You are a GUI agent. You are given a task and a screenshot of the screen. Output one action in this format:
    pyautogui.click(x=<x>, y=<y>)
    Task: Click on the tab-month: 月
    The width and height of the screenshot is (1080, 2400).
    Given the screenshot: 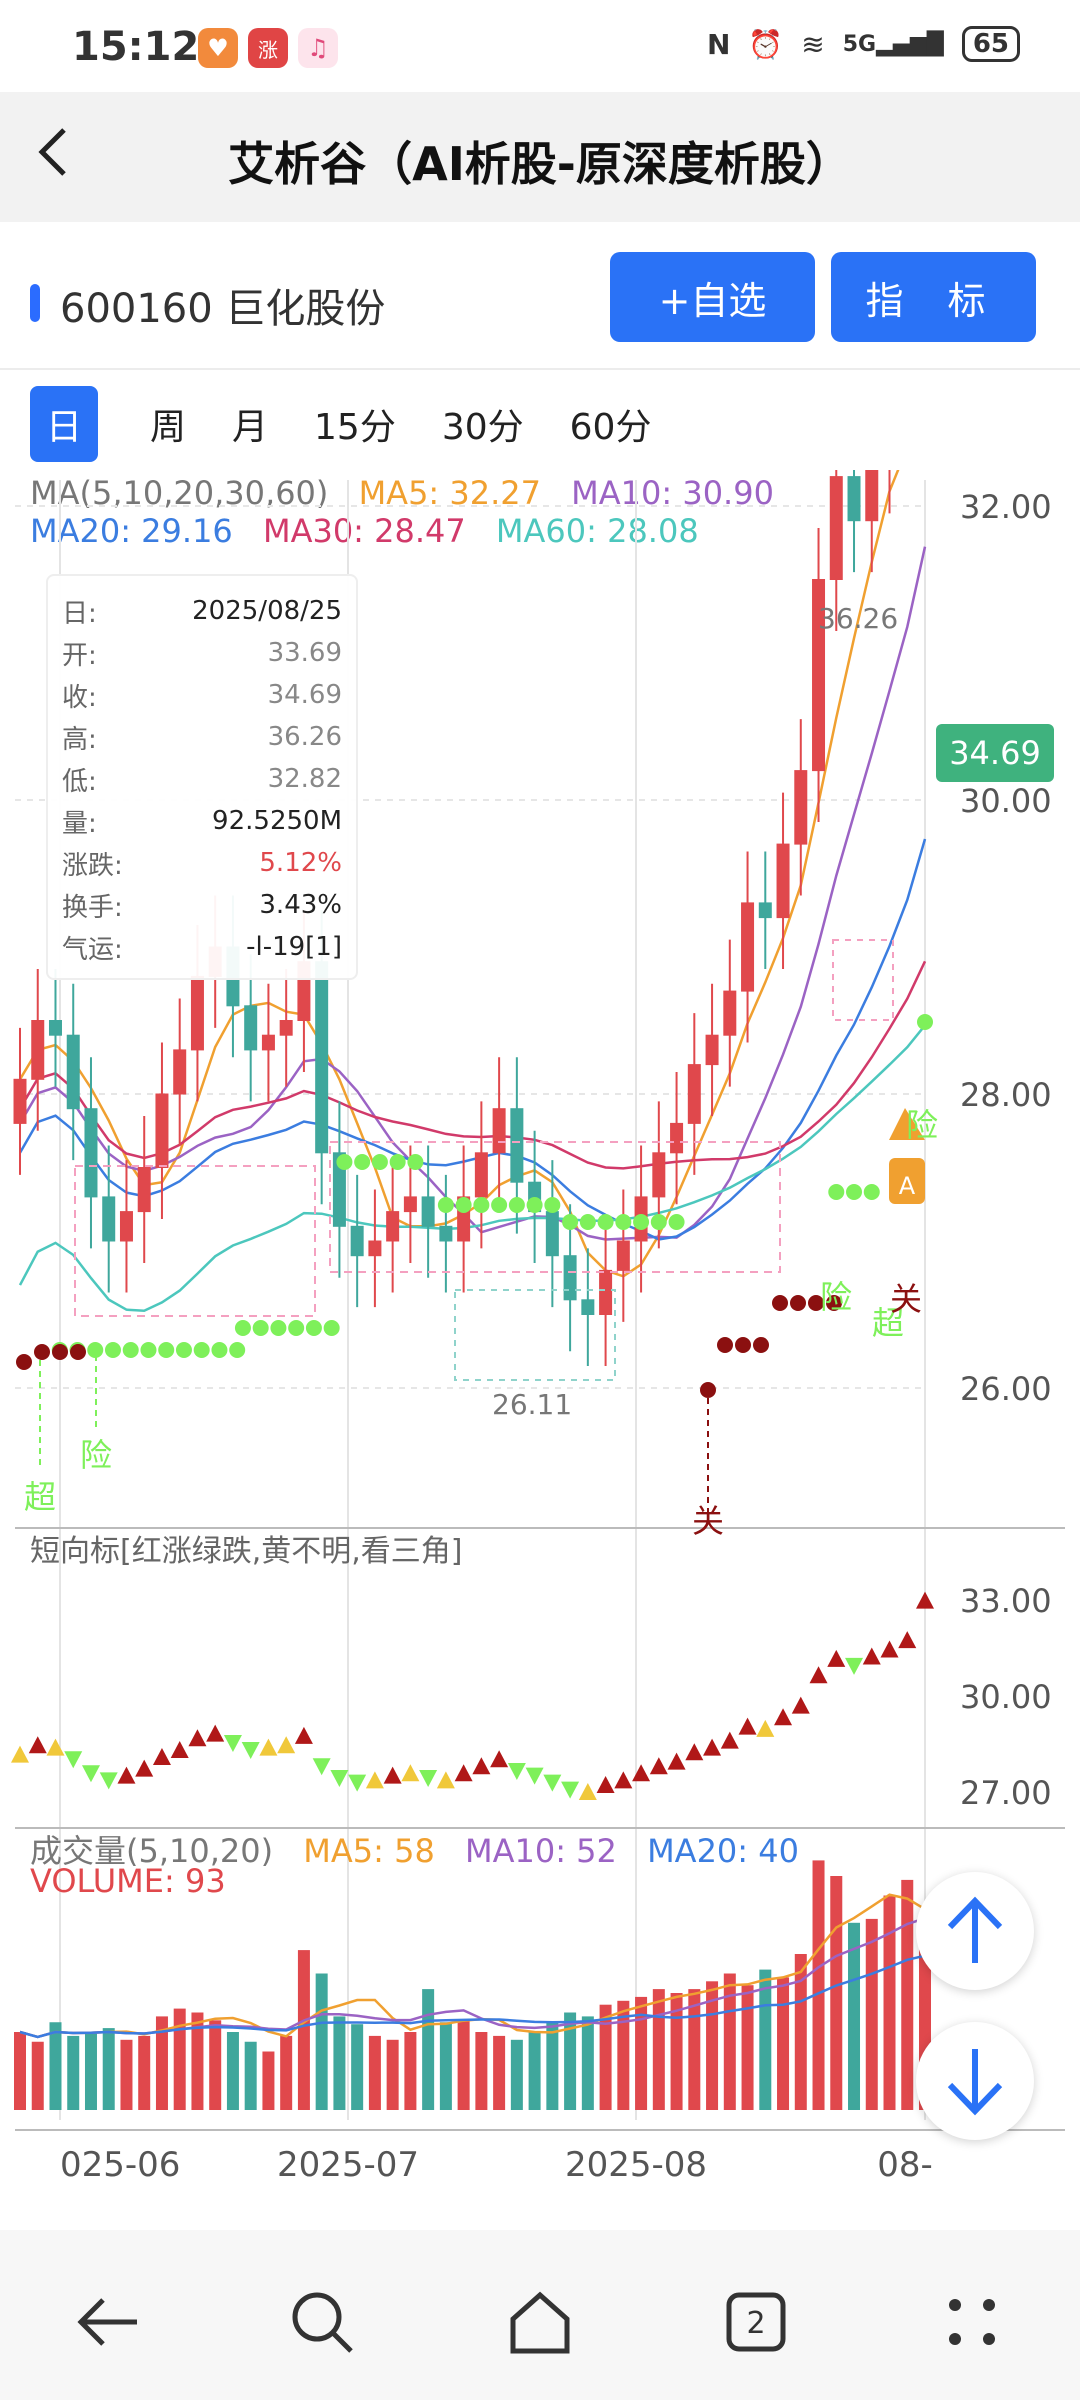 What is the action you would take?
    pyautogui.click(x=250, y=427)
    